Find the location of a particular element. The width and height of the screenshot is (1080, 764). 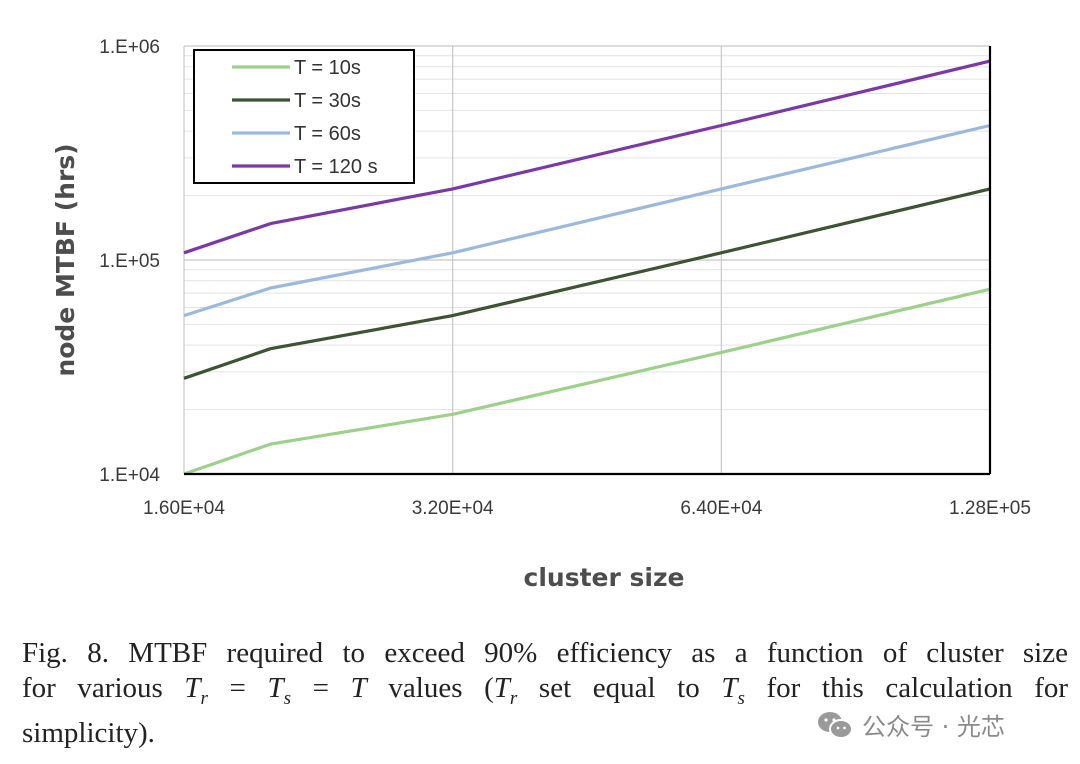

watermark: 公众号 · 光芯 is located at coordinates (910, 724).